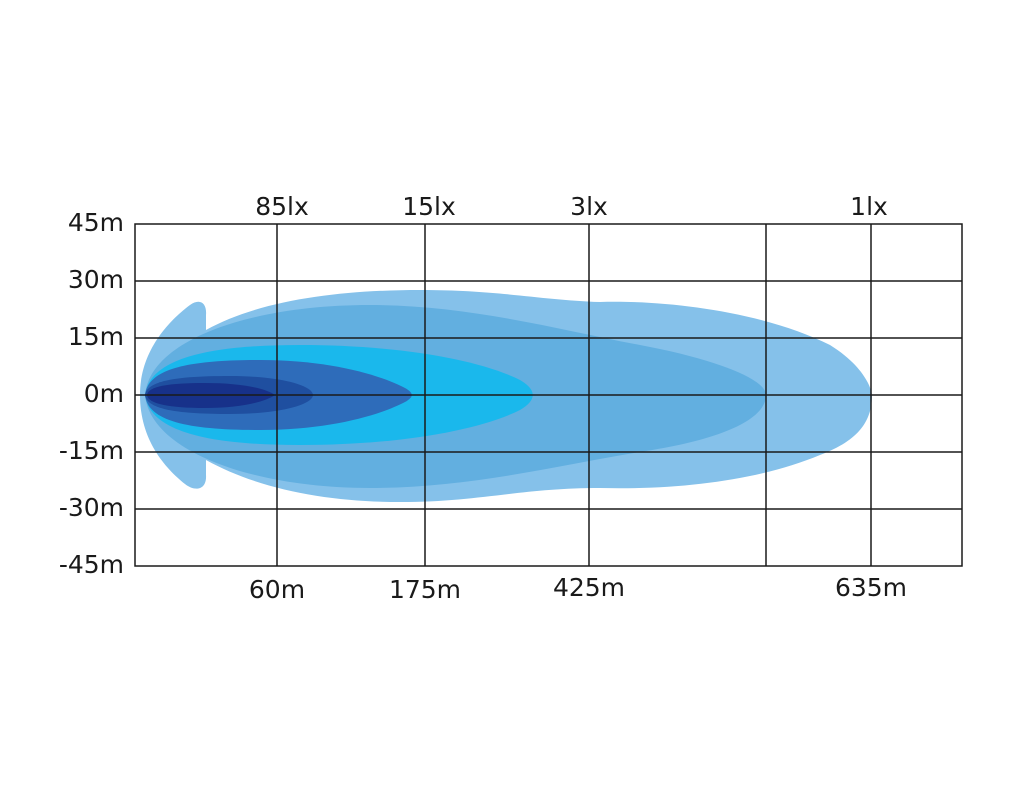 The width and height of the screenshot is (1020, 800). Describe the element at coordinates (869, 206) in the screenshot. I see `lux-label: 1lx` at that location.